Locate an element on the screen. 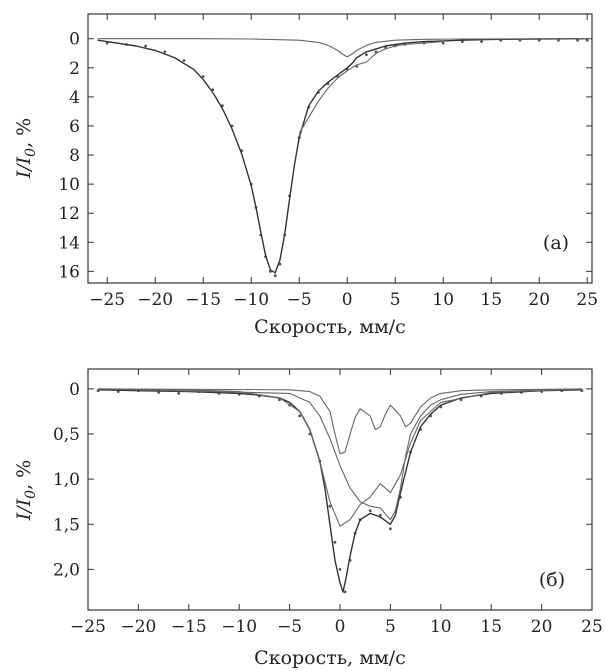 The image size is (605, 671). y-tick-label: 12 is located at coordinates (69, 214).